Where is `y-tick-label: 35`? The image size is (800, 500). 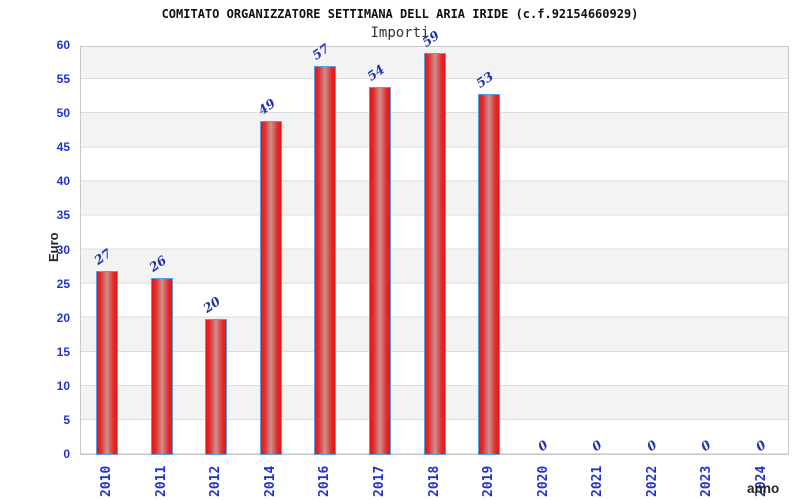
y-tick-label: 35 is located at coordinates (63, 215).